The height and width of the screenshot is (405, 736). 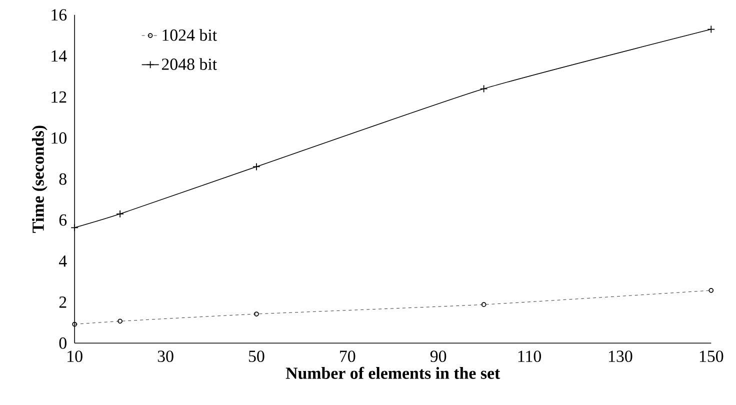 What do you see at coordinates (529, 356) in the screenshot?
I see `x-tick-label: 110` at bounding box center [529, 356].